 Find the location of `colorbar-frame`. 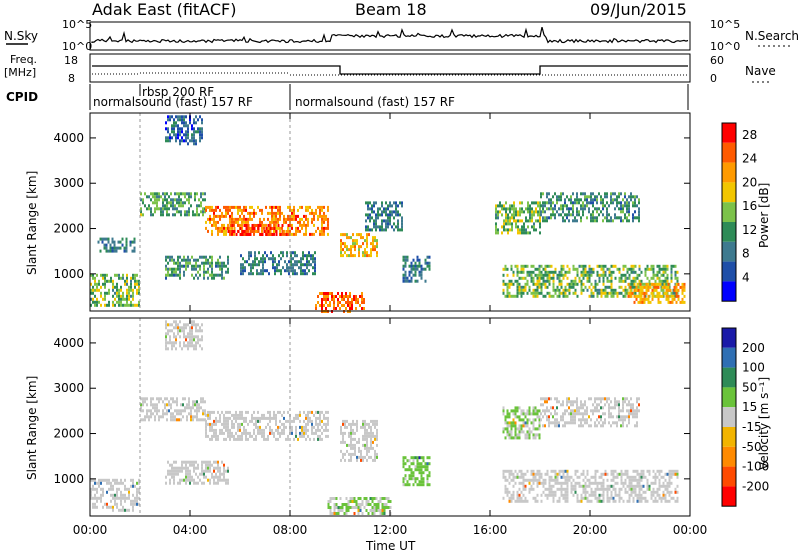

colorbar-frame is located at coordinates (729, 212).